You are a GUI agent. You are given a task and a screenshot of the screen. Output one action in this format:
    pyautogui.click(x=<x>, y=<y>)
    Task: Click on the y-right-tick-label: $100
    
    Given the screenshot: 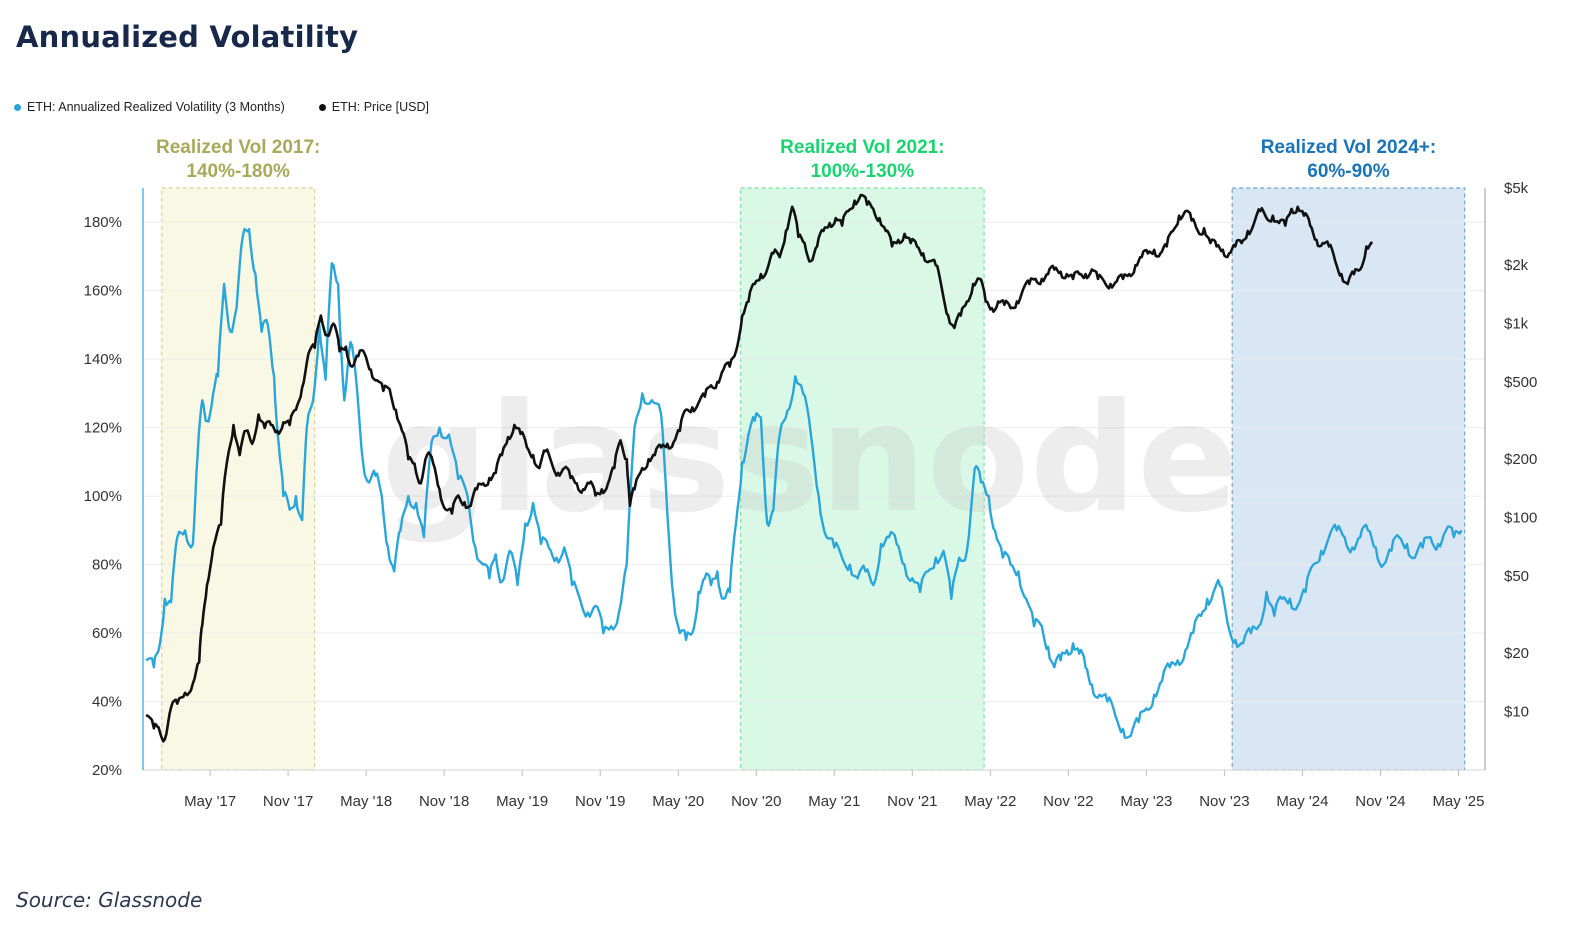 What is the action you would take?
    pyautogui.click(x=1520, y=518)
    